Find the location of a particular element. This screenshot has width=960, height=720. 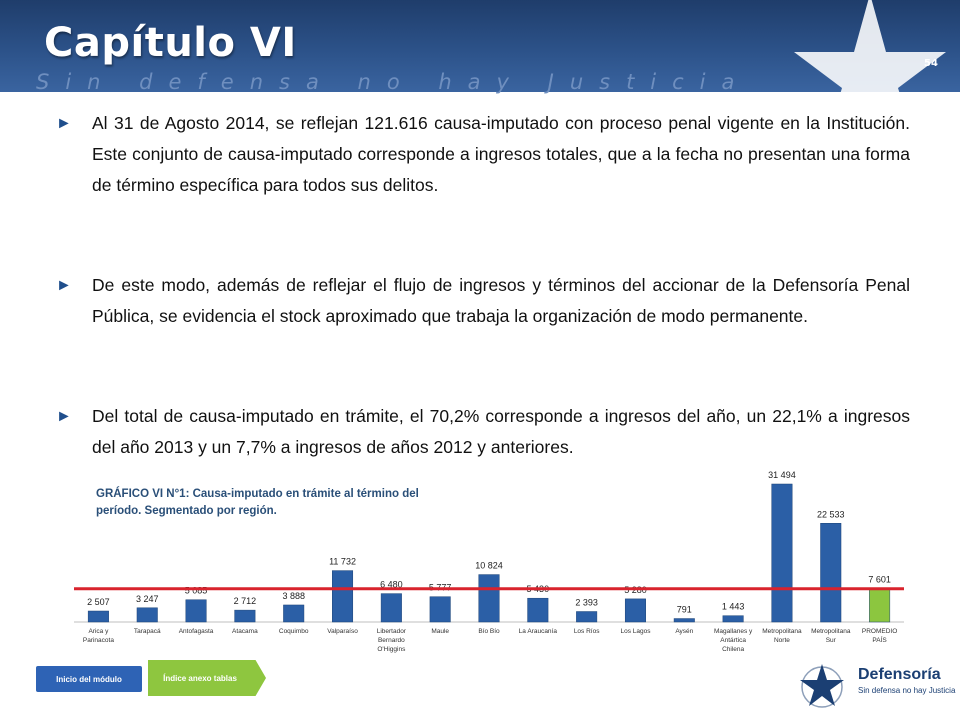

defensoria-logo is located at coordinates (822, 686).